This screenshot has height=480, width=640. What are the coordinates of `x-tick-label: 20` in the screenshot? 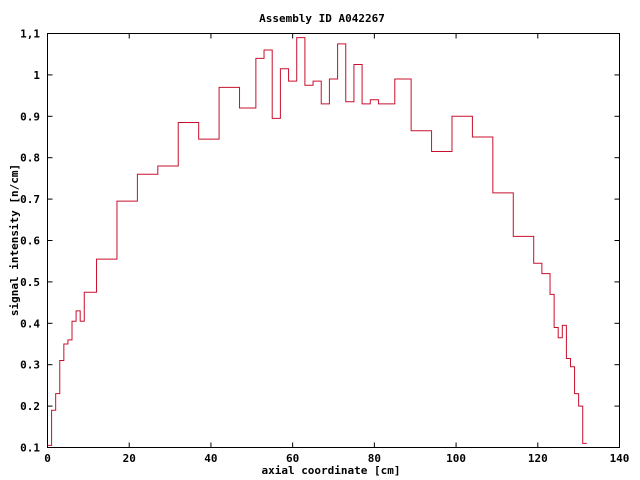 It's located at (129, 458).